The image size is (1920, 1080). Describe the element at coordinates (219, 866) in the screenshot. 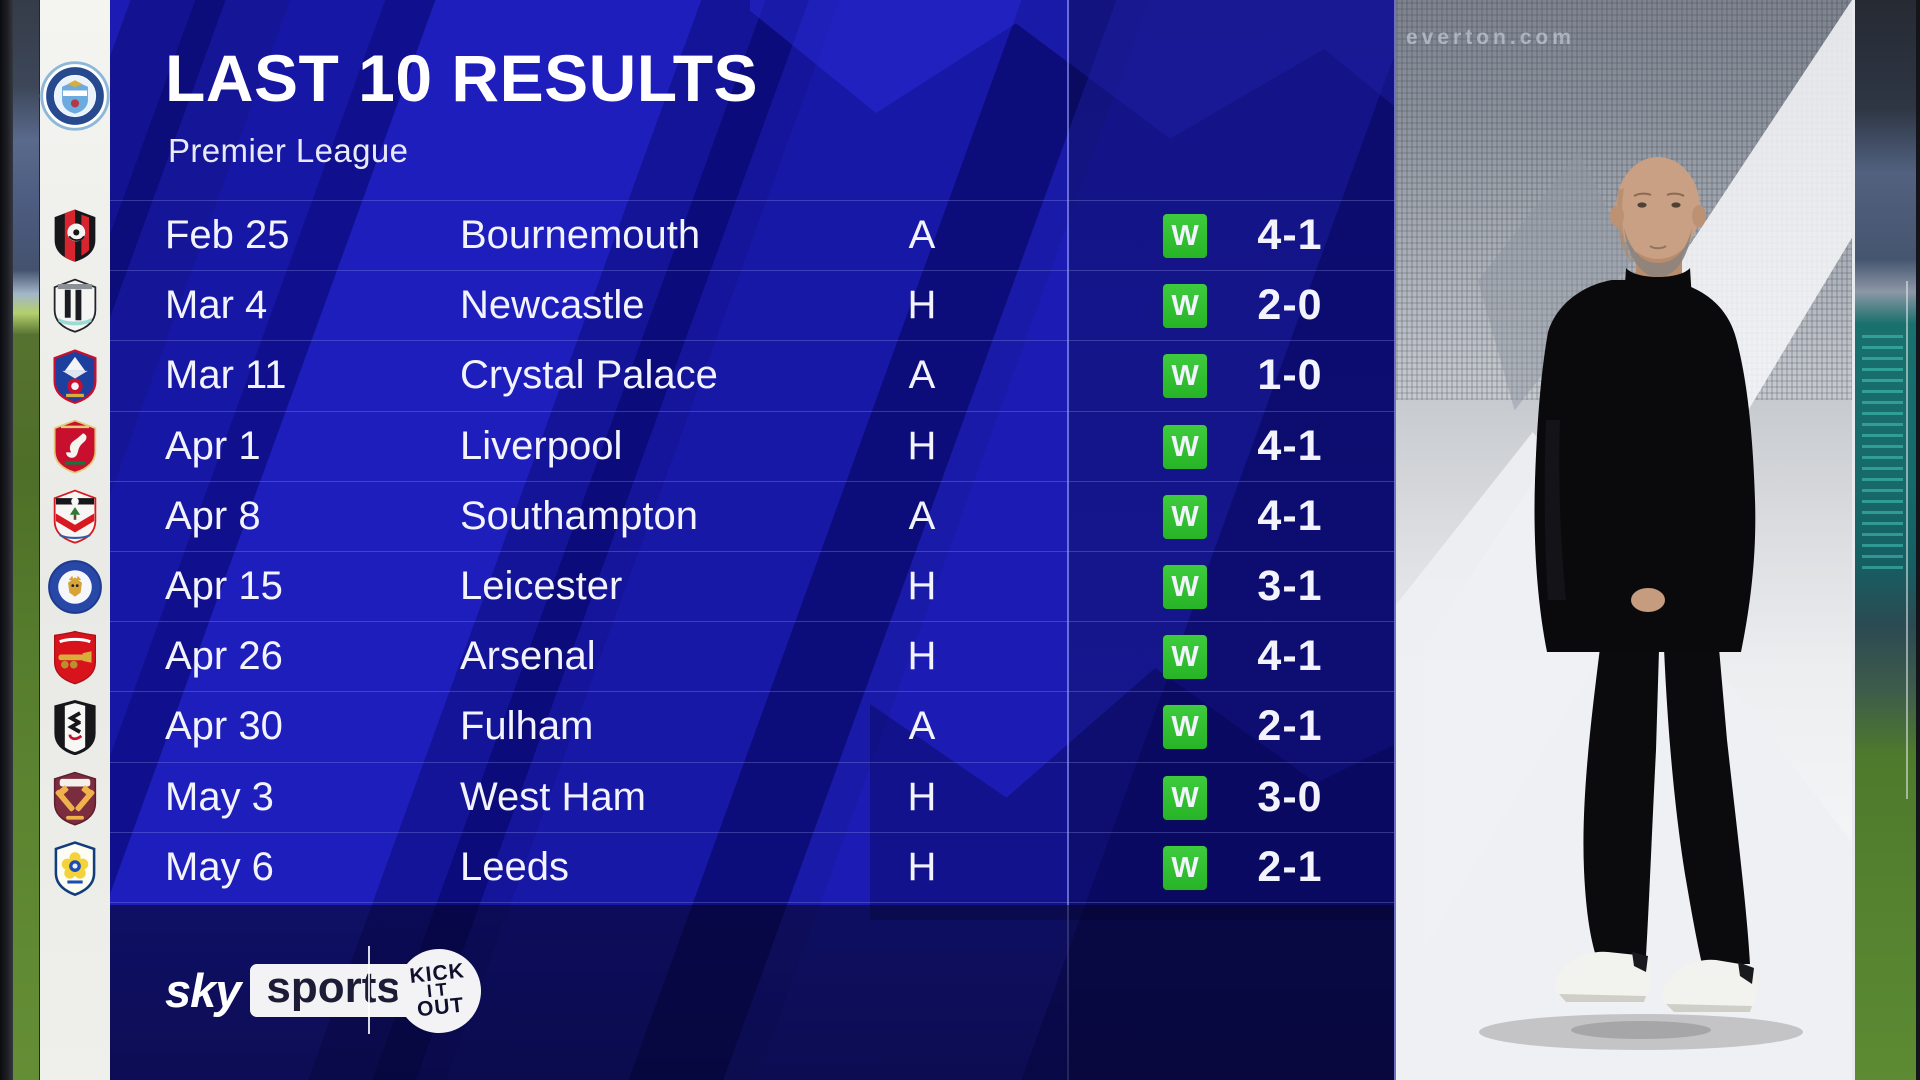

I see `match-date: May 6` at that location.